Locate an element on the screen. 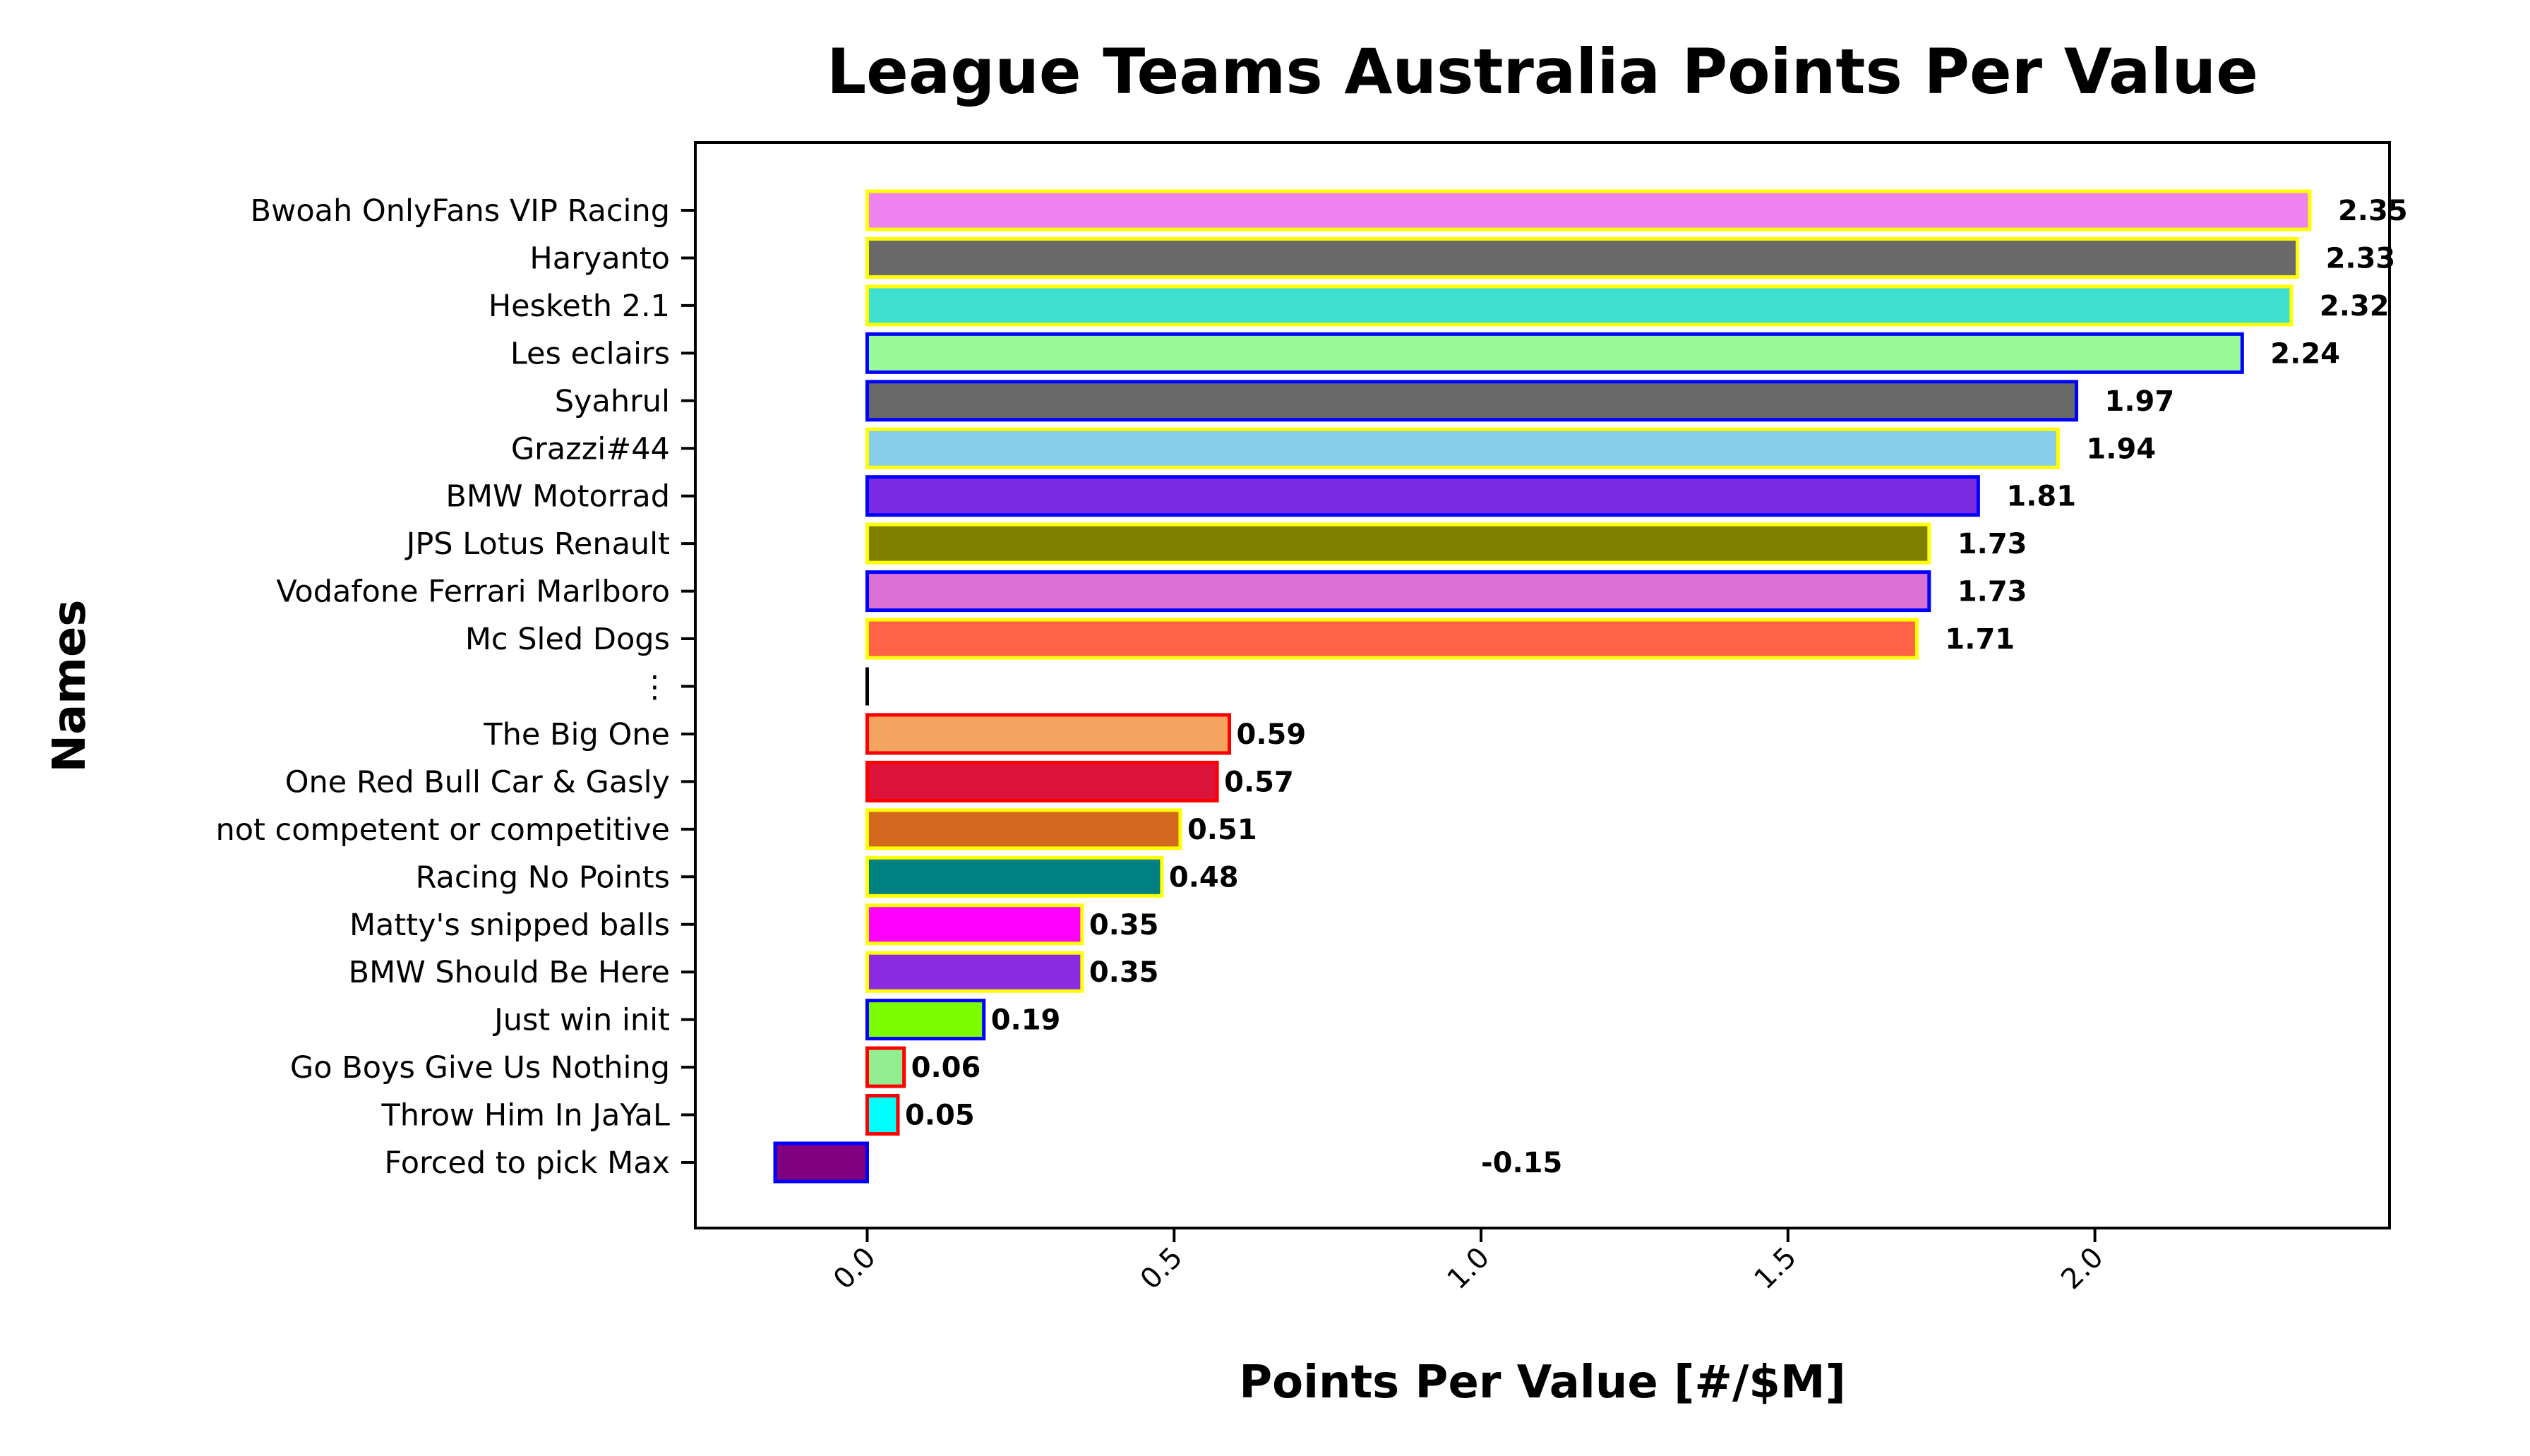  y-tick-label: BMW Motorrad is located at coordinates (557, 497).